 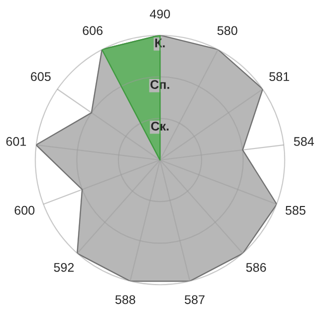 I want to click on spoke-label: 601, so click(x=16, y=141).